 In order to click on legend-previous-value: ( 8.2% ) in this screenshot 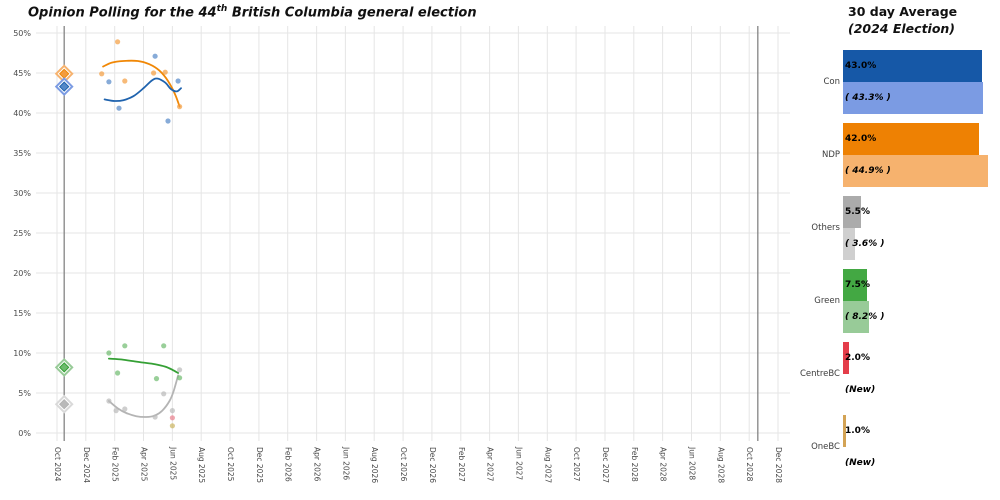, I will do `click(865, 317)`.